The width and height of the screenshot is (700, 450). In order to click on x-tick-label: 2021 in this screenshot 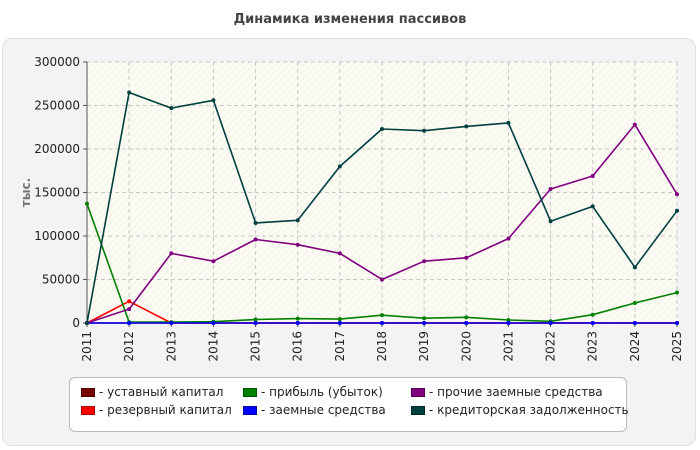, I will do `click(508, 346)`.